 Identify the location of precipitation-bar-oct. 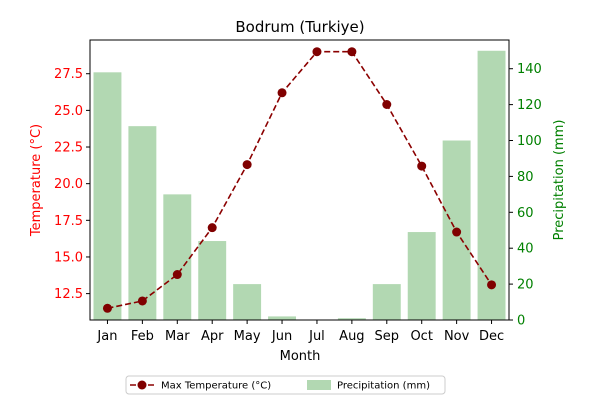
(421, 276).